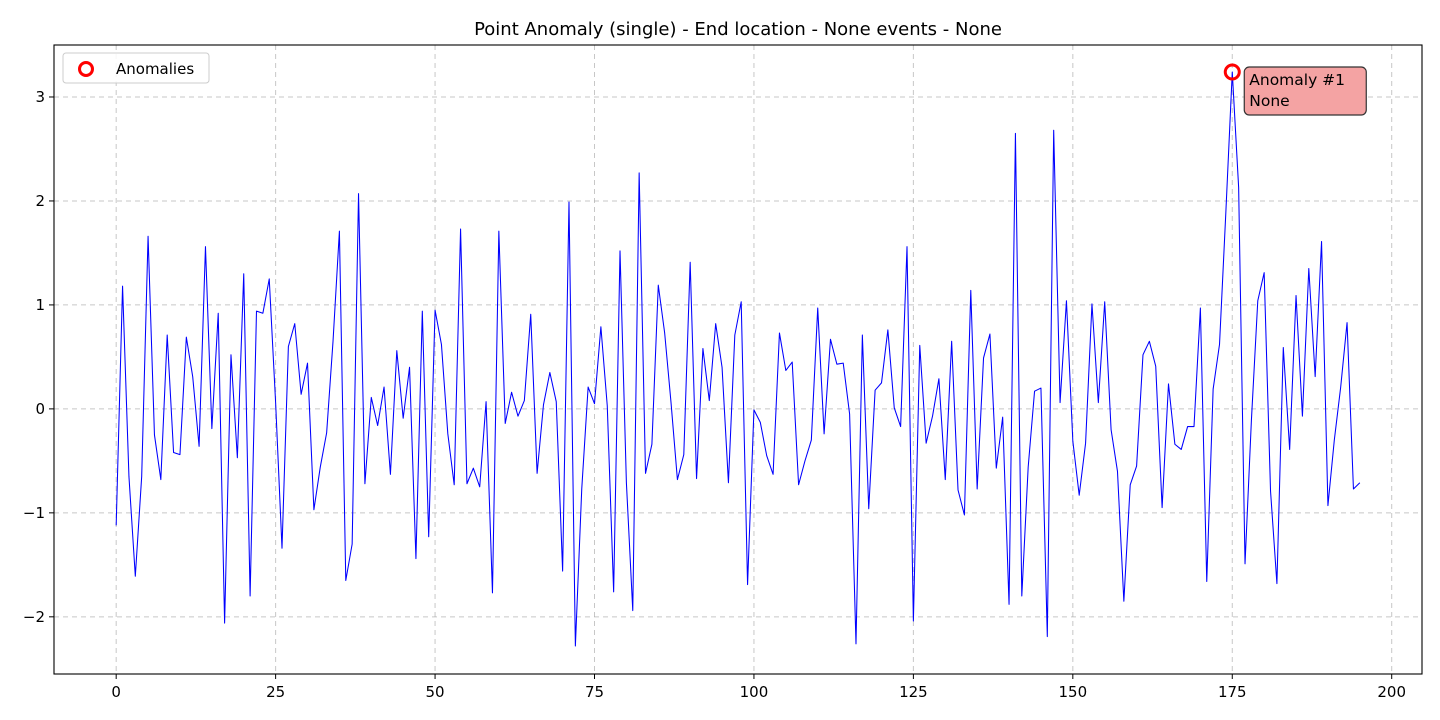 This screenshot has width=1440, height=720. What do you see at coordinates (1305, 91) in the screenshot?
I see `anomaly-annotation-box` at bounding box center [1305, 91].